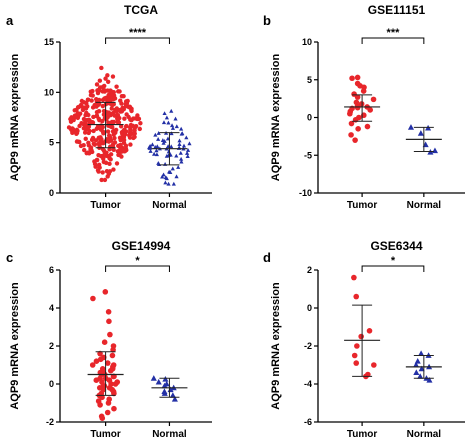  I want to click on panel-letter: d, so click(267, 257).